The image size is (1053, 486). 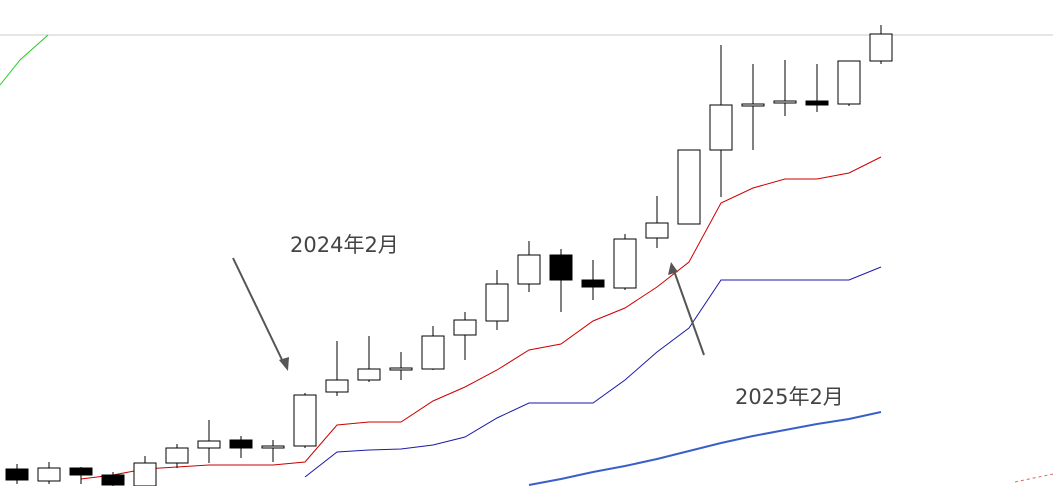 What do you see at coordinates (789, 397) in the screenshot?
I see `annotation: 2025年2月` at bounding box center [789, 397].